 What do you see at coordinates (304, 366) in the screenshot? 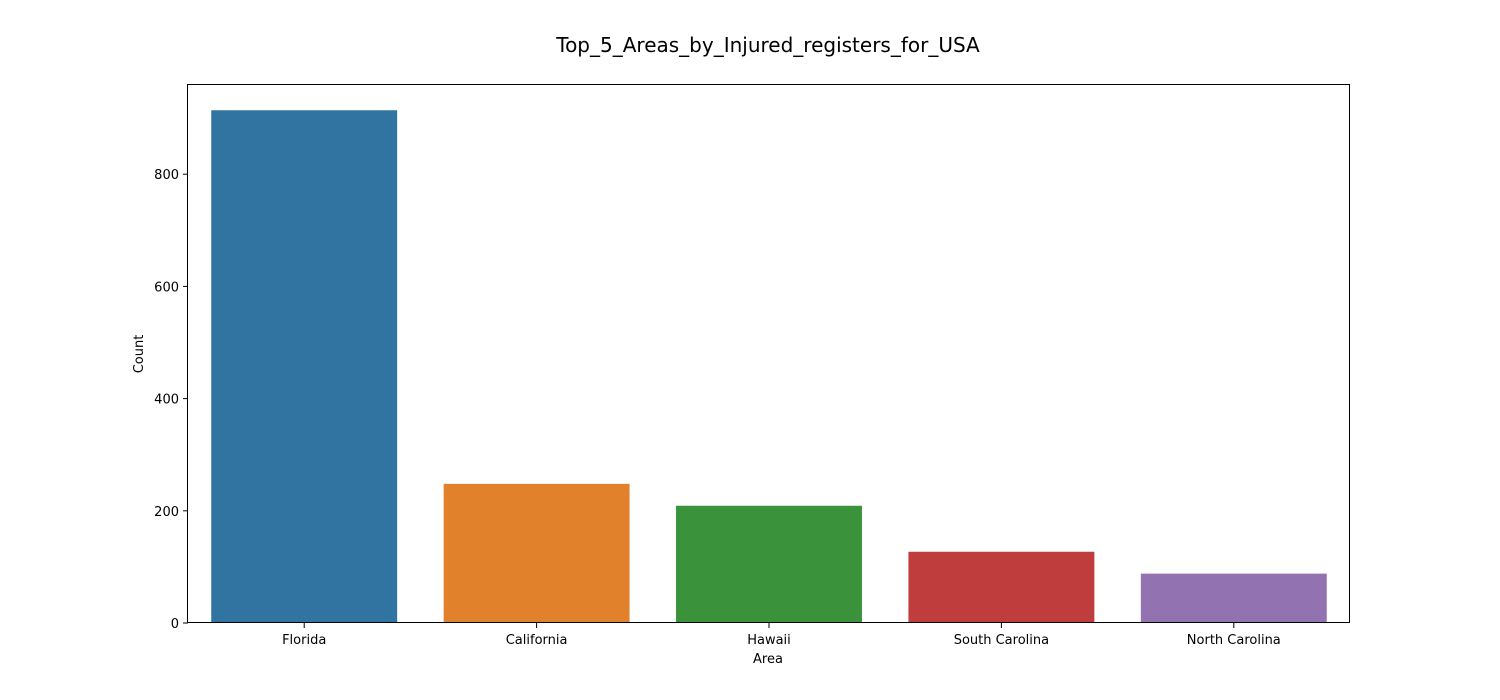
I see `bar-florida` at bounding box center [304, 366].